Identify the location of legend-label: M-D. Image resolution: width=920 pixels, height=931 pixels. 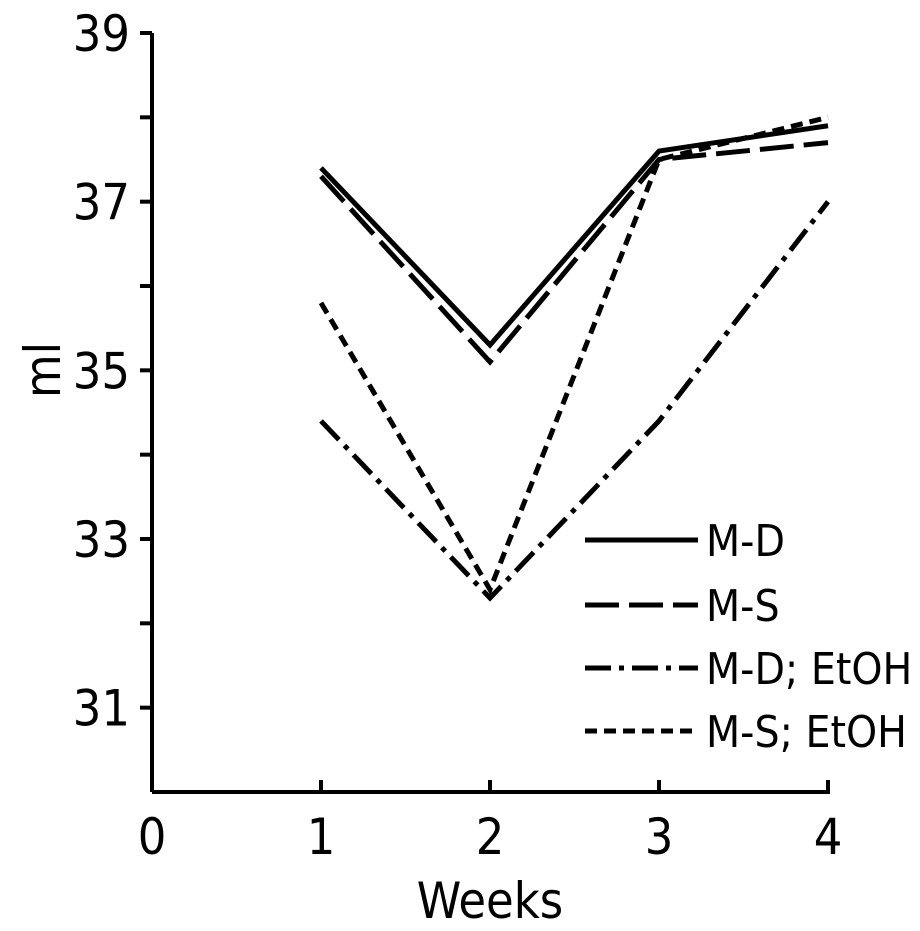
(745, 541).